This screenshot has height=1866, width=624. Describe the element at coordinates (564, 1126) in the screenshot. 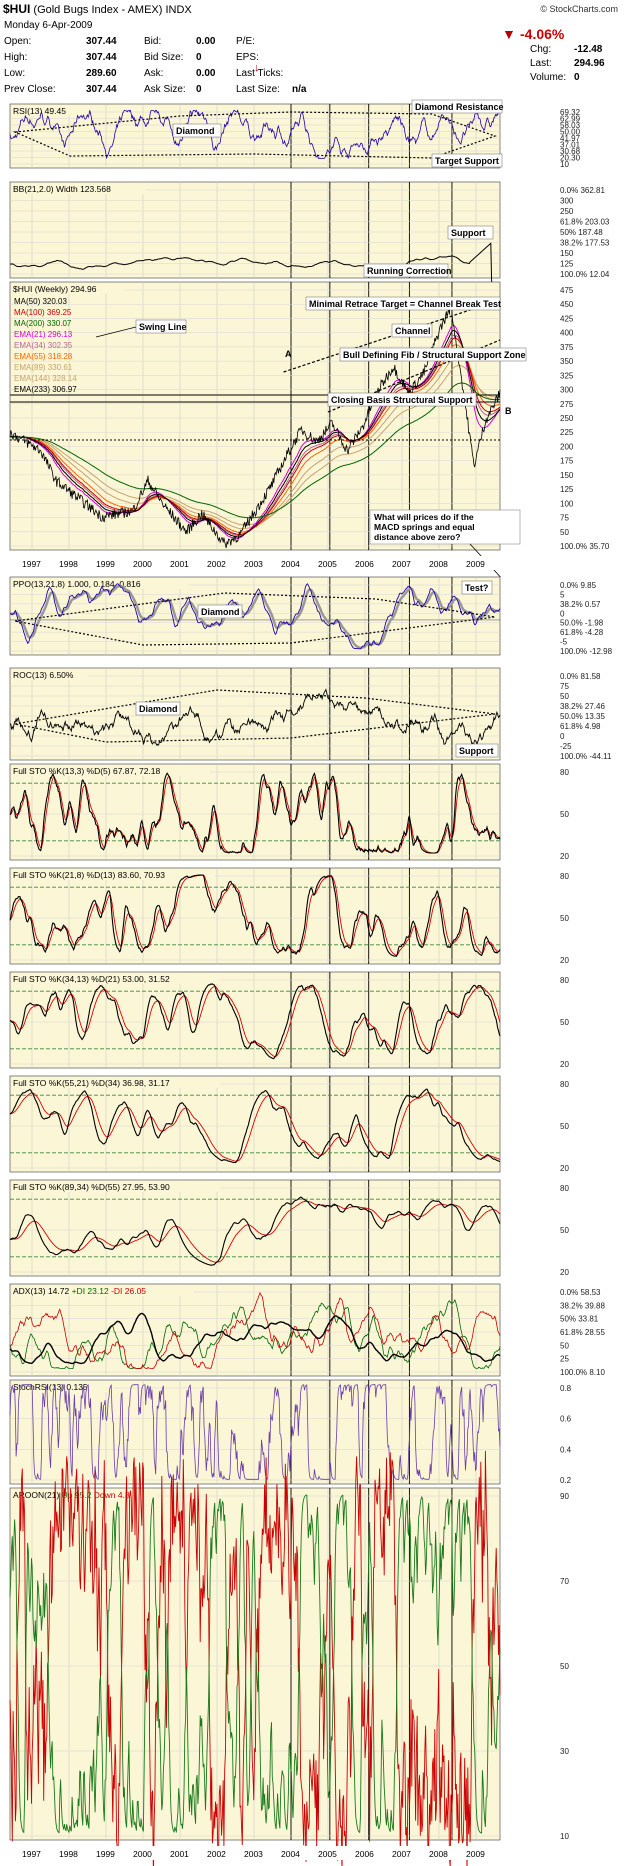

I see `sto4-axis-label-1: 50` at that location.